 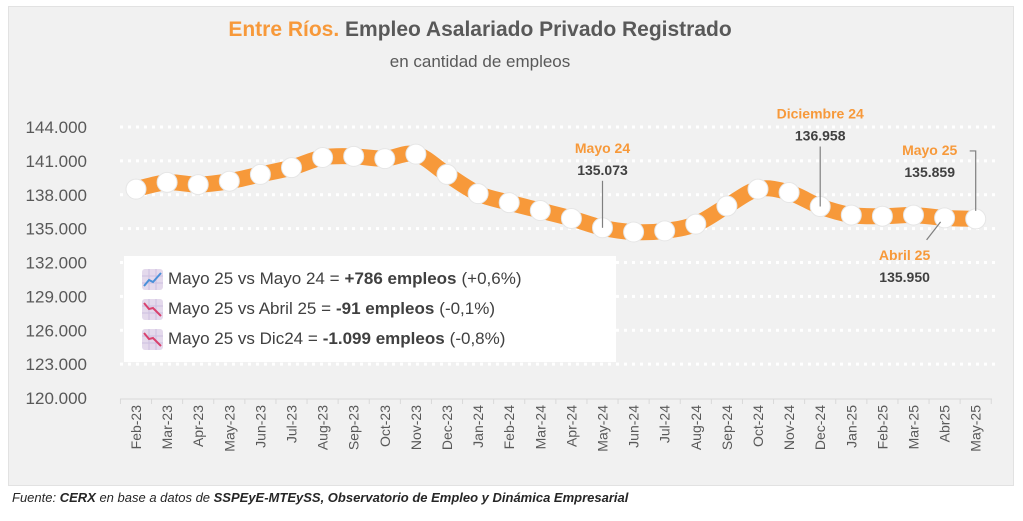 What do you see at coordinates (447, 427) in the screenshot?
I see `x-tick-label: Dec-23` at bounding box center [447, 427].